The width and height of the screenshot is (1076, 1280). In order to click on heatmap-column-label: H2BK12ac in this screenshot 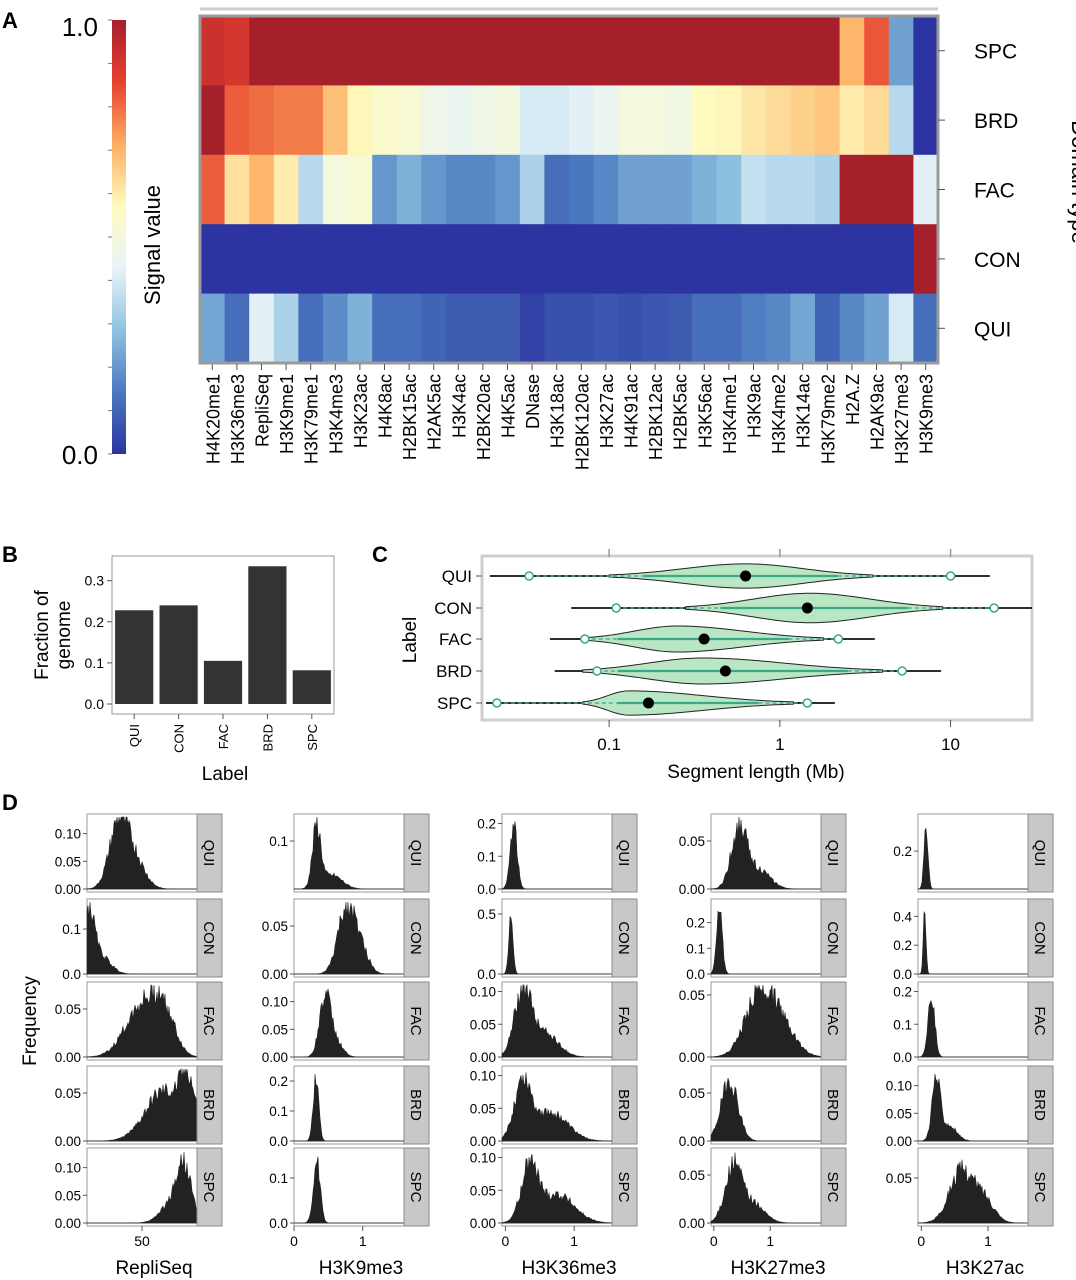, I will do `click(656, 417)`.